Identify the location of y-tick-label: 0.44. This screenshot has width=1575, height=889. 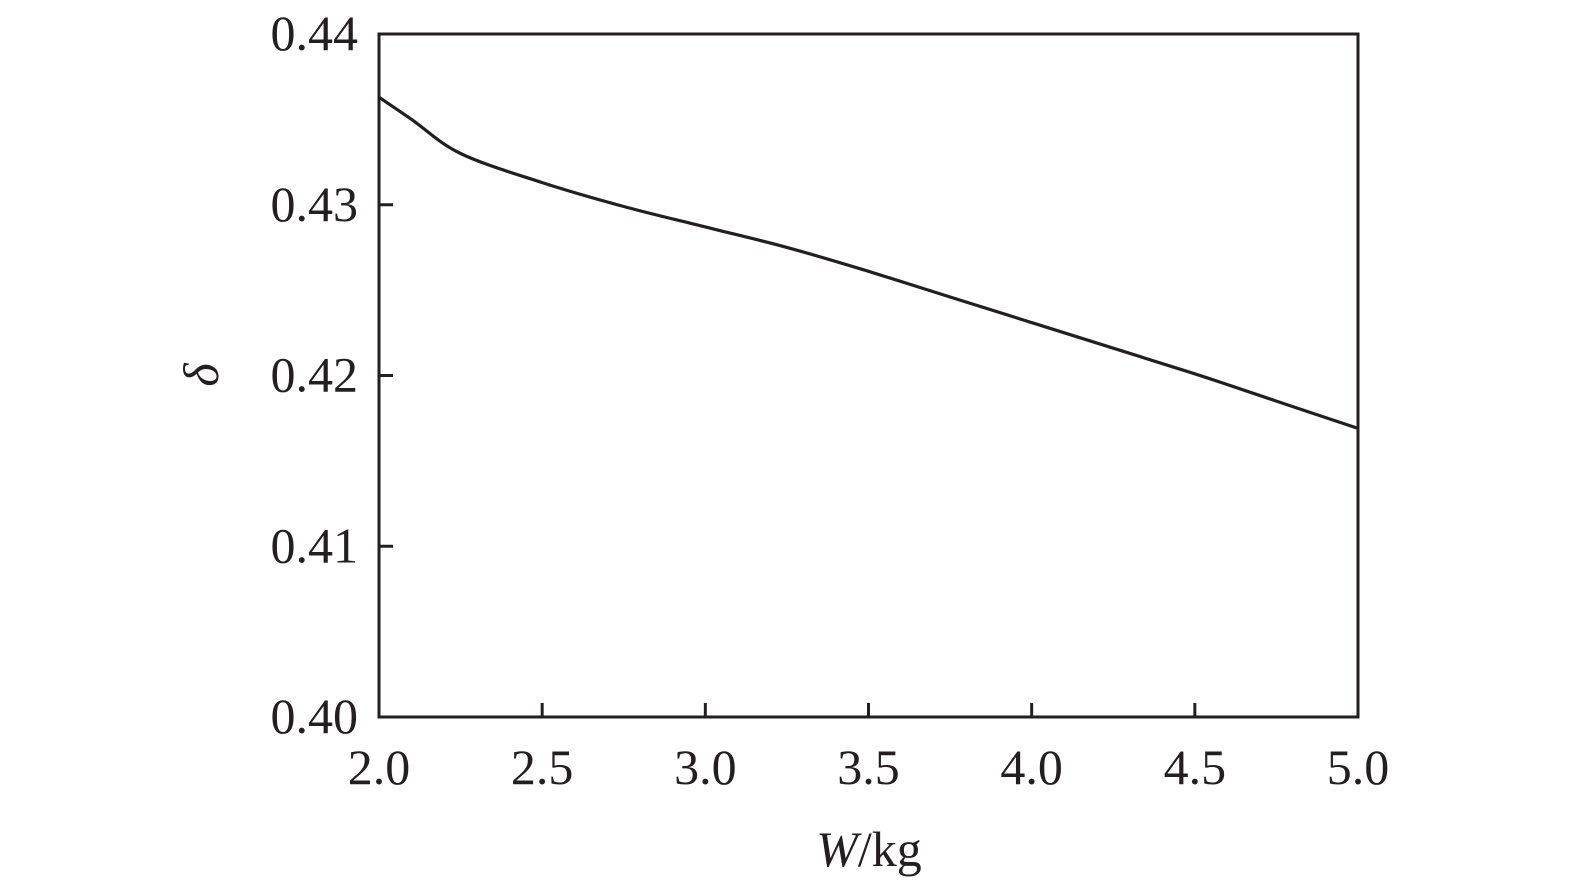
(315, 33).